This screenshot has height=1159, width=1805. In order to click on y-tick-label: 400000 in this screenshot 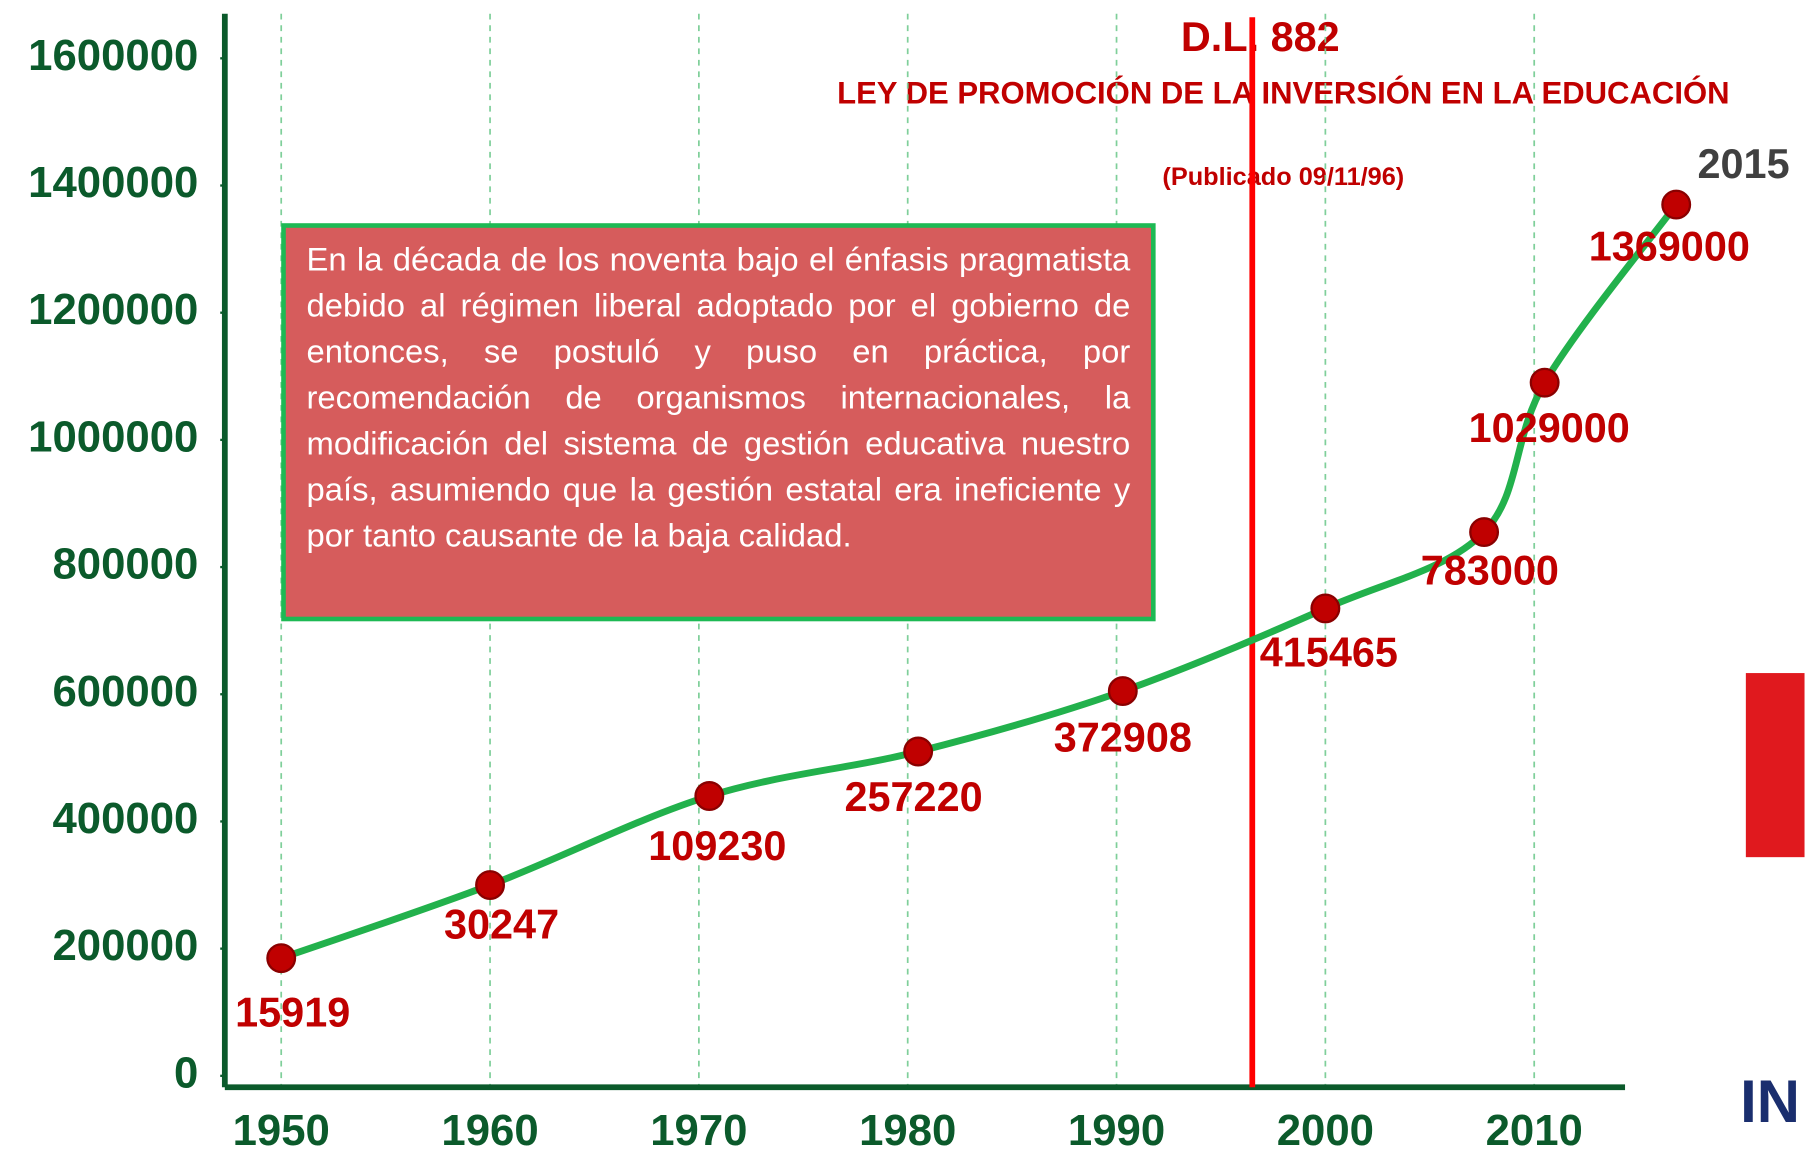, I will do `click(125, 818)`.